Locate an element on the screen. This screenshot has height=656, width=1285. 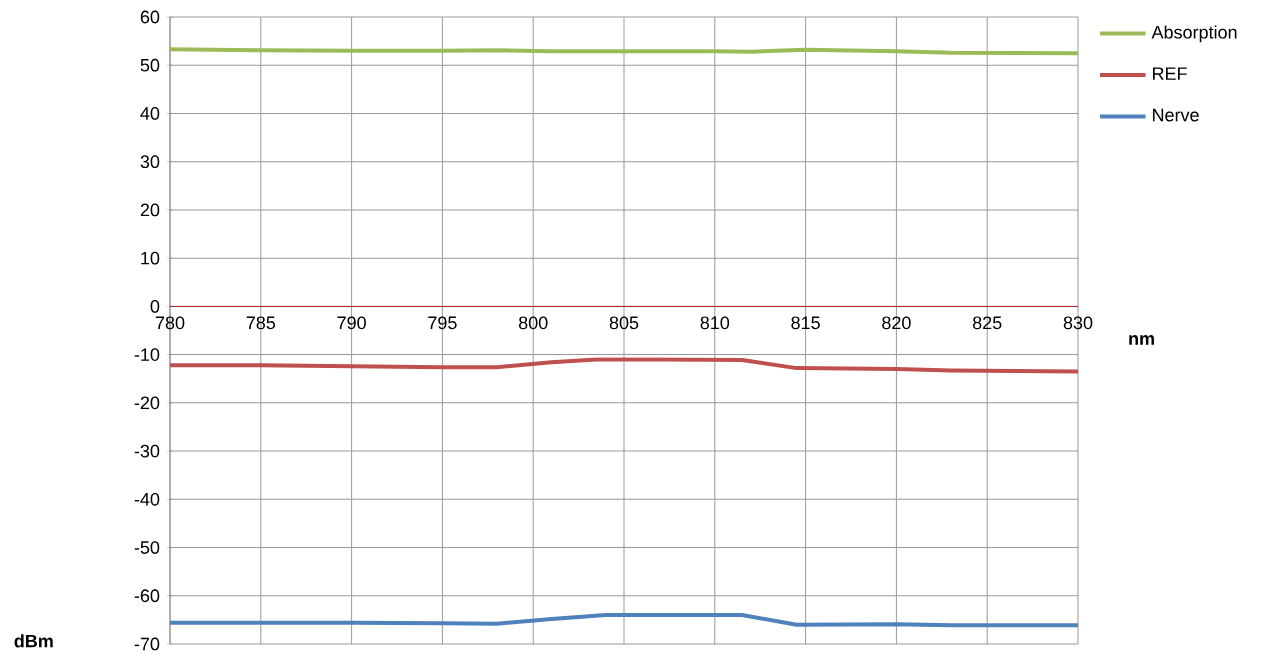
y-axis-title: dBm is located at coordinates (33, 641).